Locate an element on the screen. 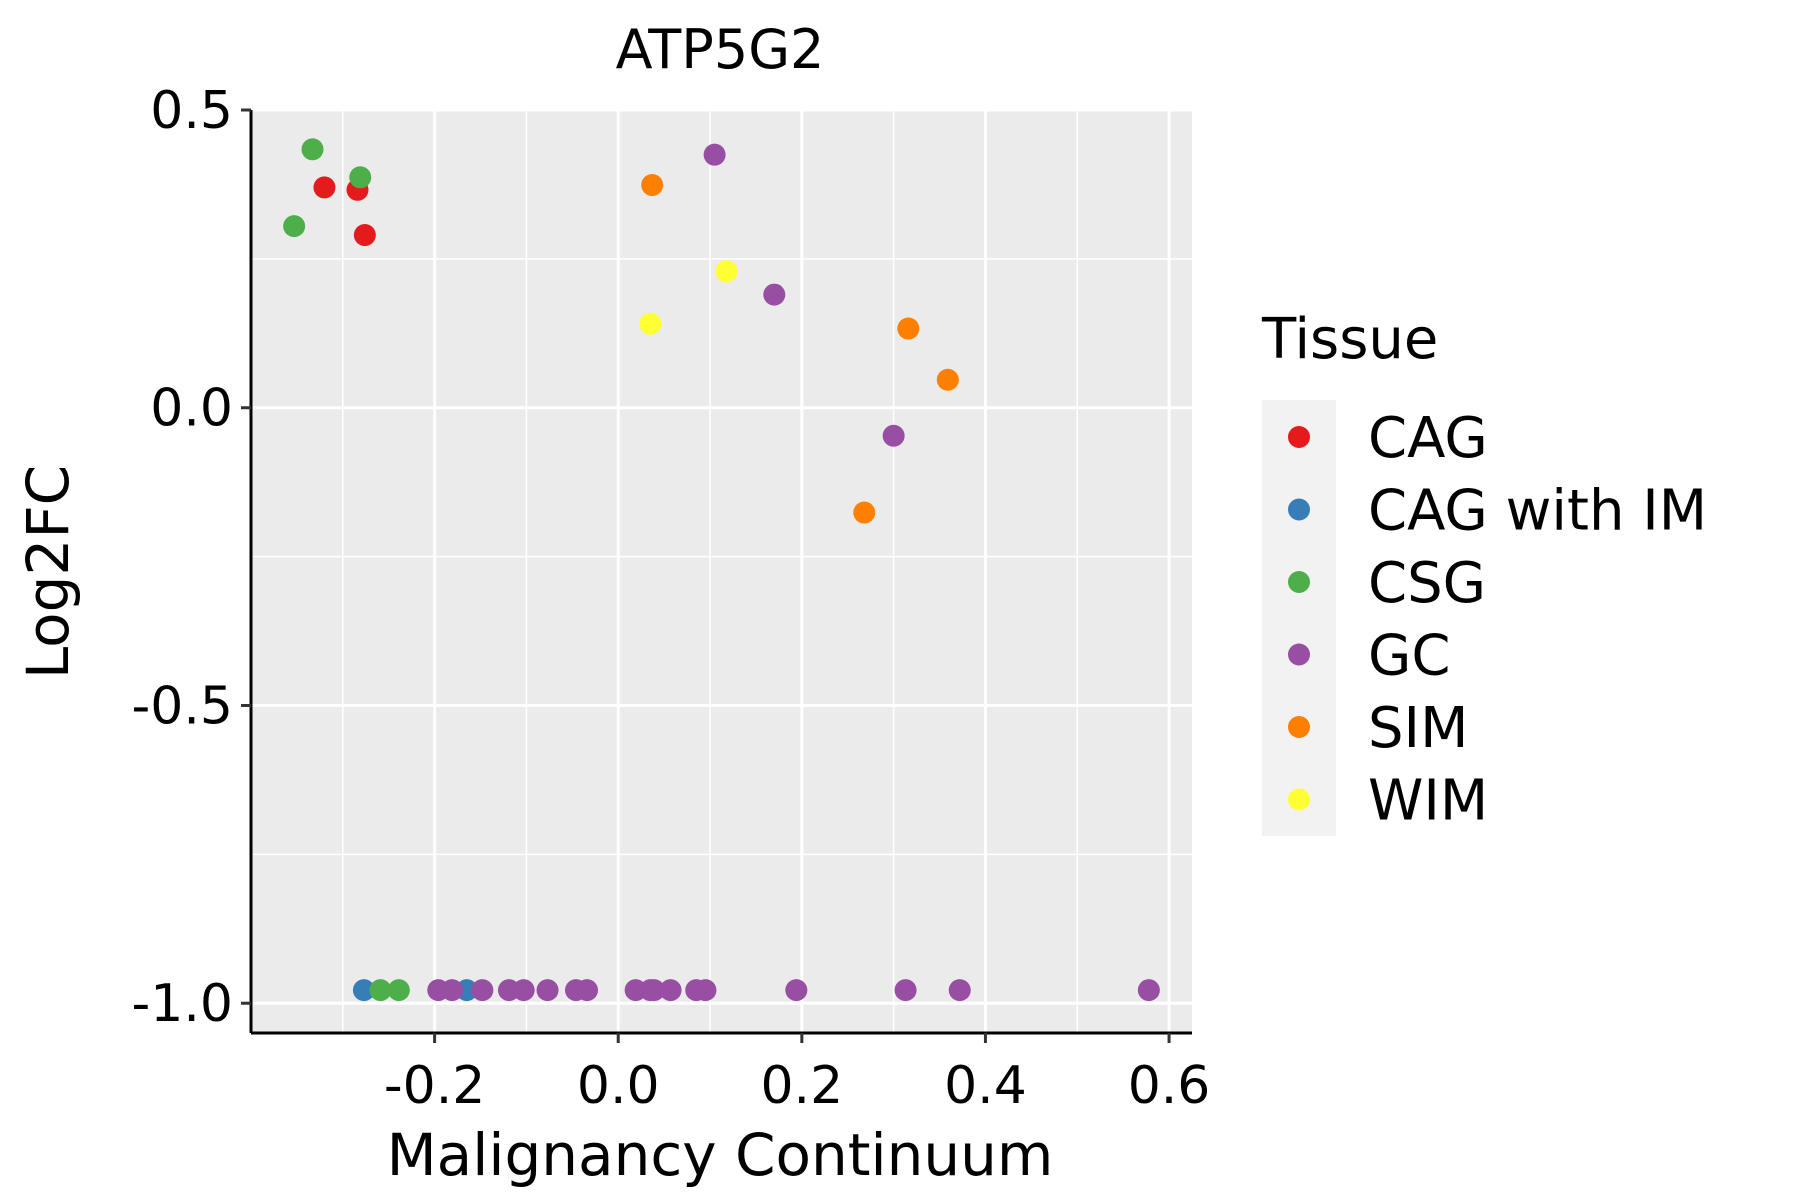 This screenshot has height=1200, width=1800. legend-label: WIM is located at coordinates (1428, 801).